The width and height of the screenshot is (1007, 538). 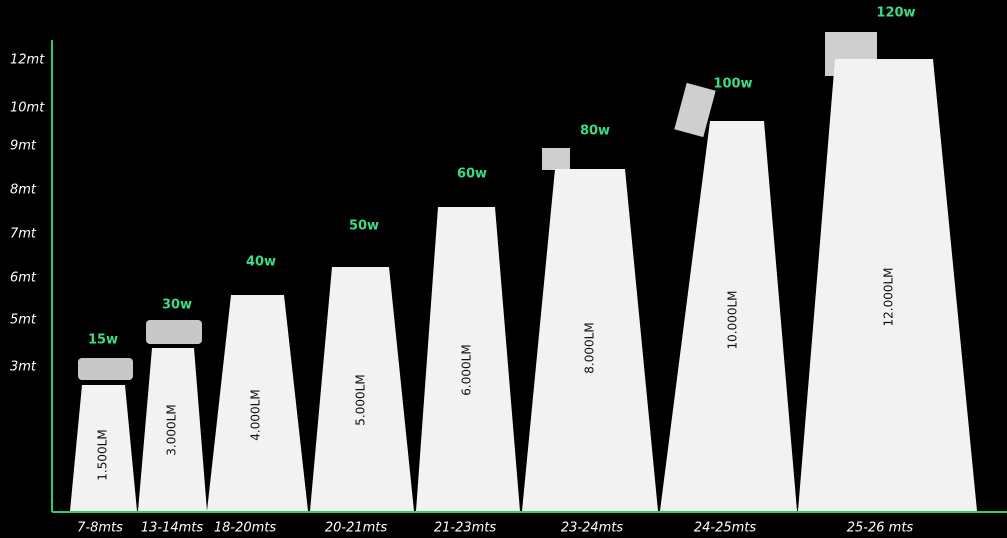 What do you see at coordinates (245, 528) in the screenshot?
I see `range-label: 18-20mts` at bounding box center [245, 528].